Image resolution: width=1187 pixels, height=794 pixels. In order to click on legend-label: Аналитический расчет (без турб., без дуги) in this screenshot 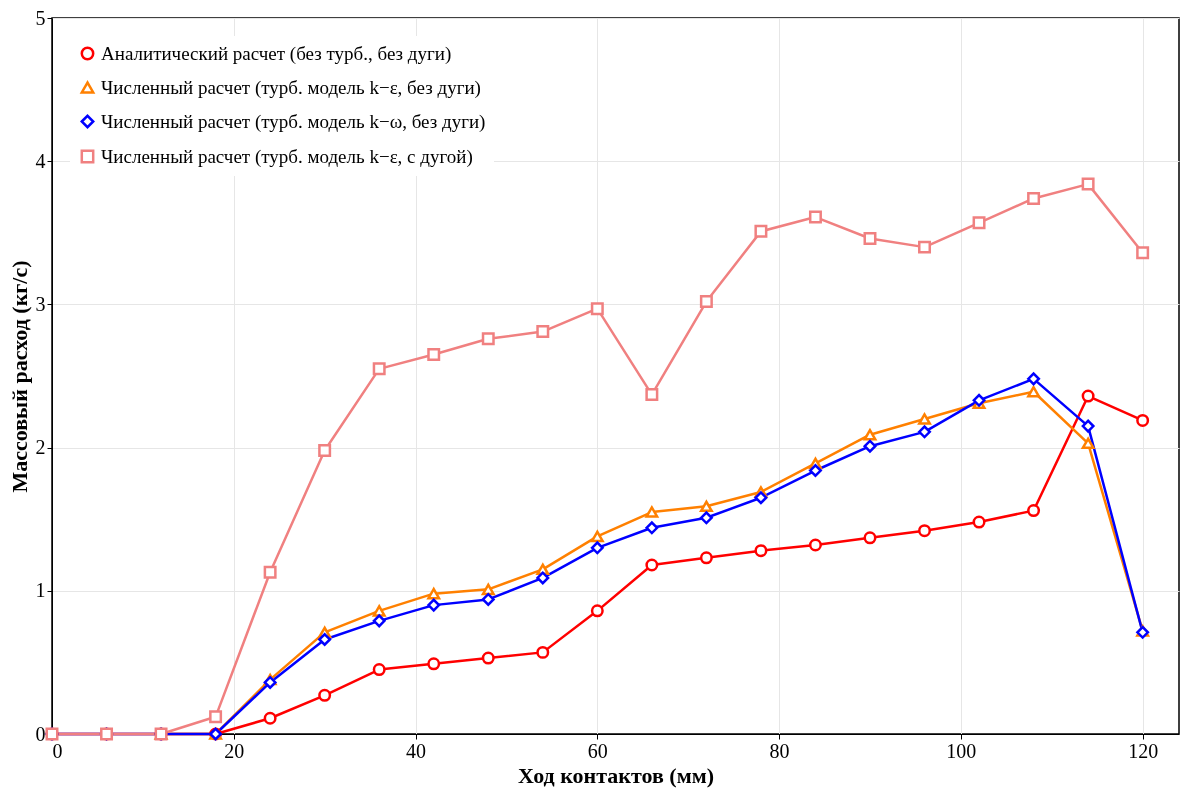, I will do `click(276, 53)`.